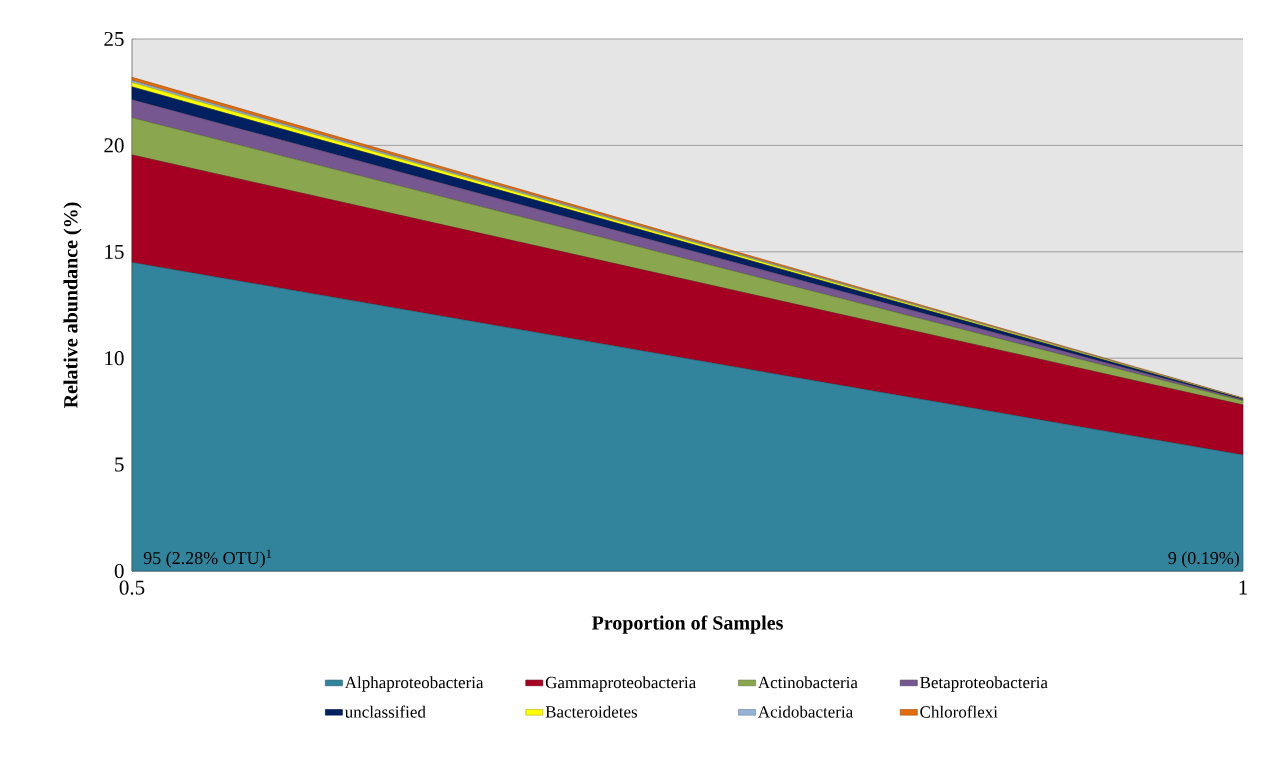 The width and height of the screenshot is (1267, 772). I want to click on annotation: 95 (2.28% OTU)$^{1}$, so click(207, 558).